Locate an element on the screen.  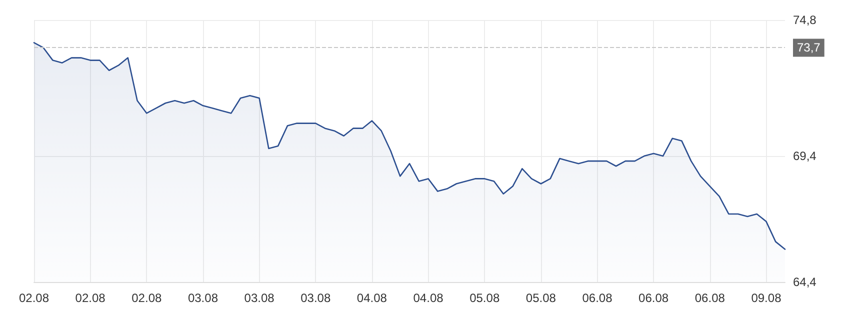
y-tick-label: 69,4 is located at coordinates (805, 156).